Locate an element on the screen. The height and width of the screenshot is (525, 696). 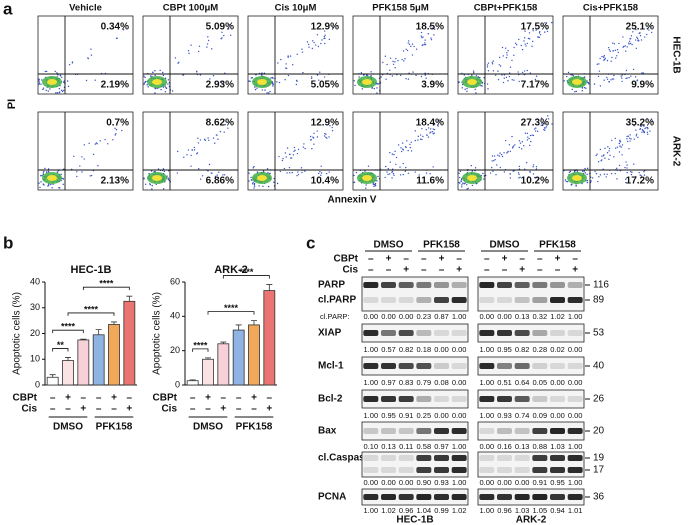
column-title: PFK158 5μM is located at coordinates (400, 8).